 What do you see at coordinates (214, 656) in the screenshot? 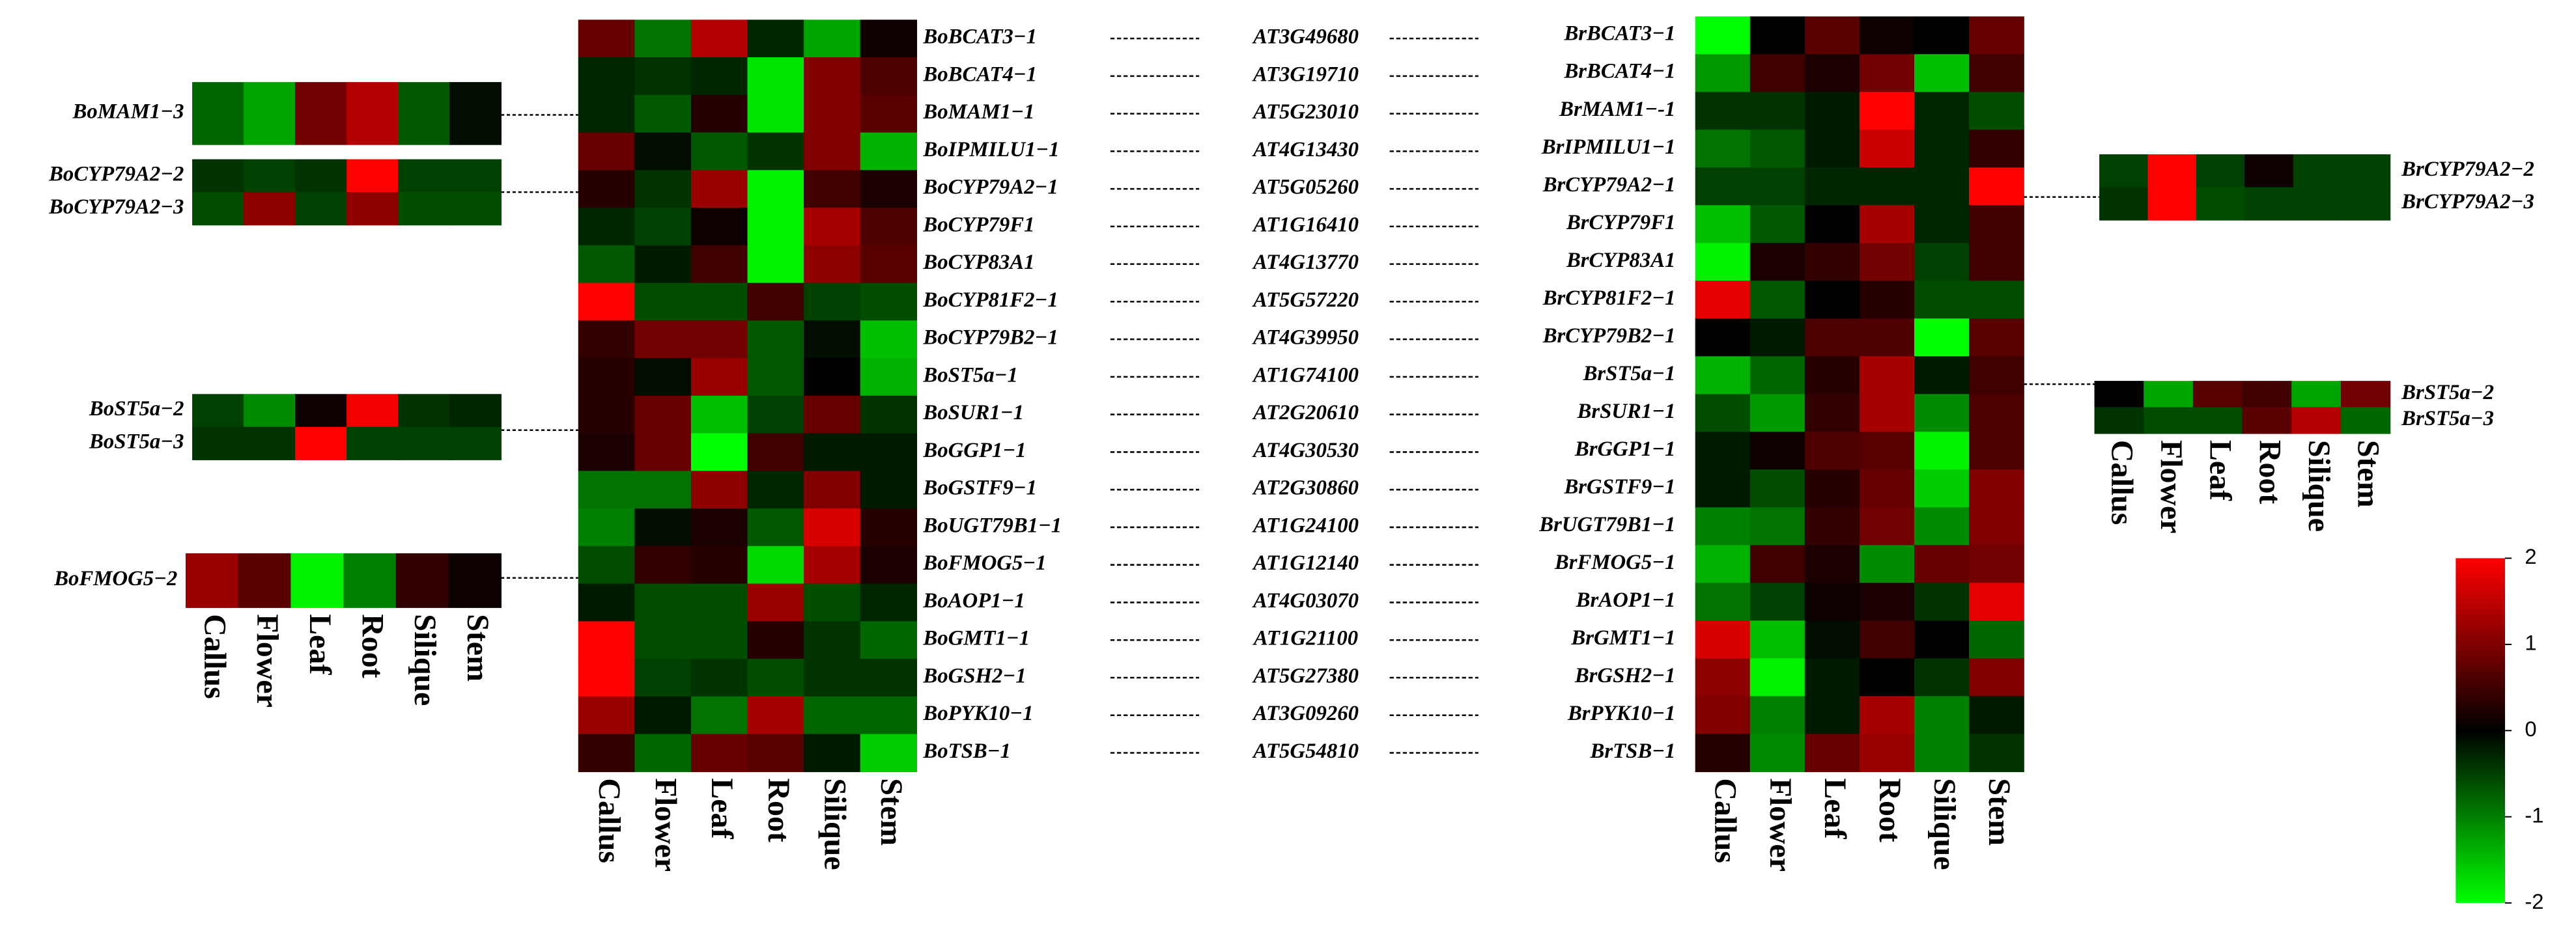
I see `column-label: Callus` at bounding box center [214, 656].